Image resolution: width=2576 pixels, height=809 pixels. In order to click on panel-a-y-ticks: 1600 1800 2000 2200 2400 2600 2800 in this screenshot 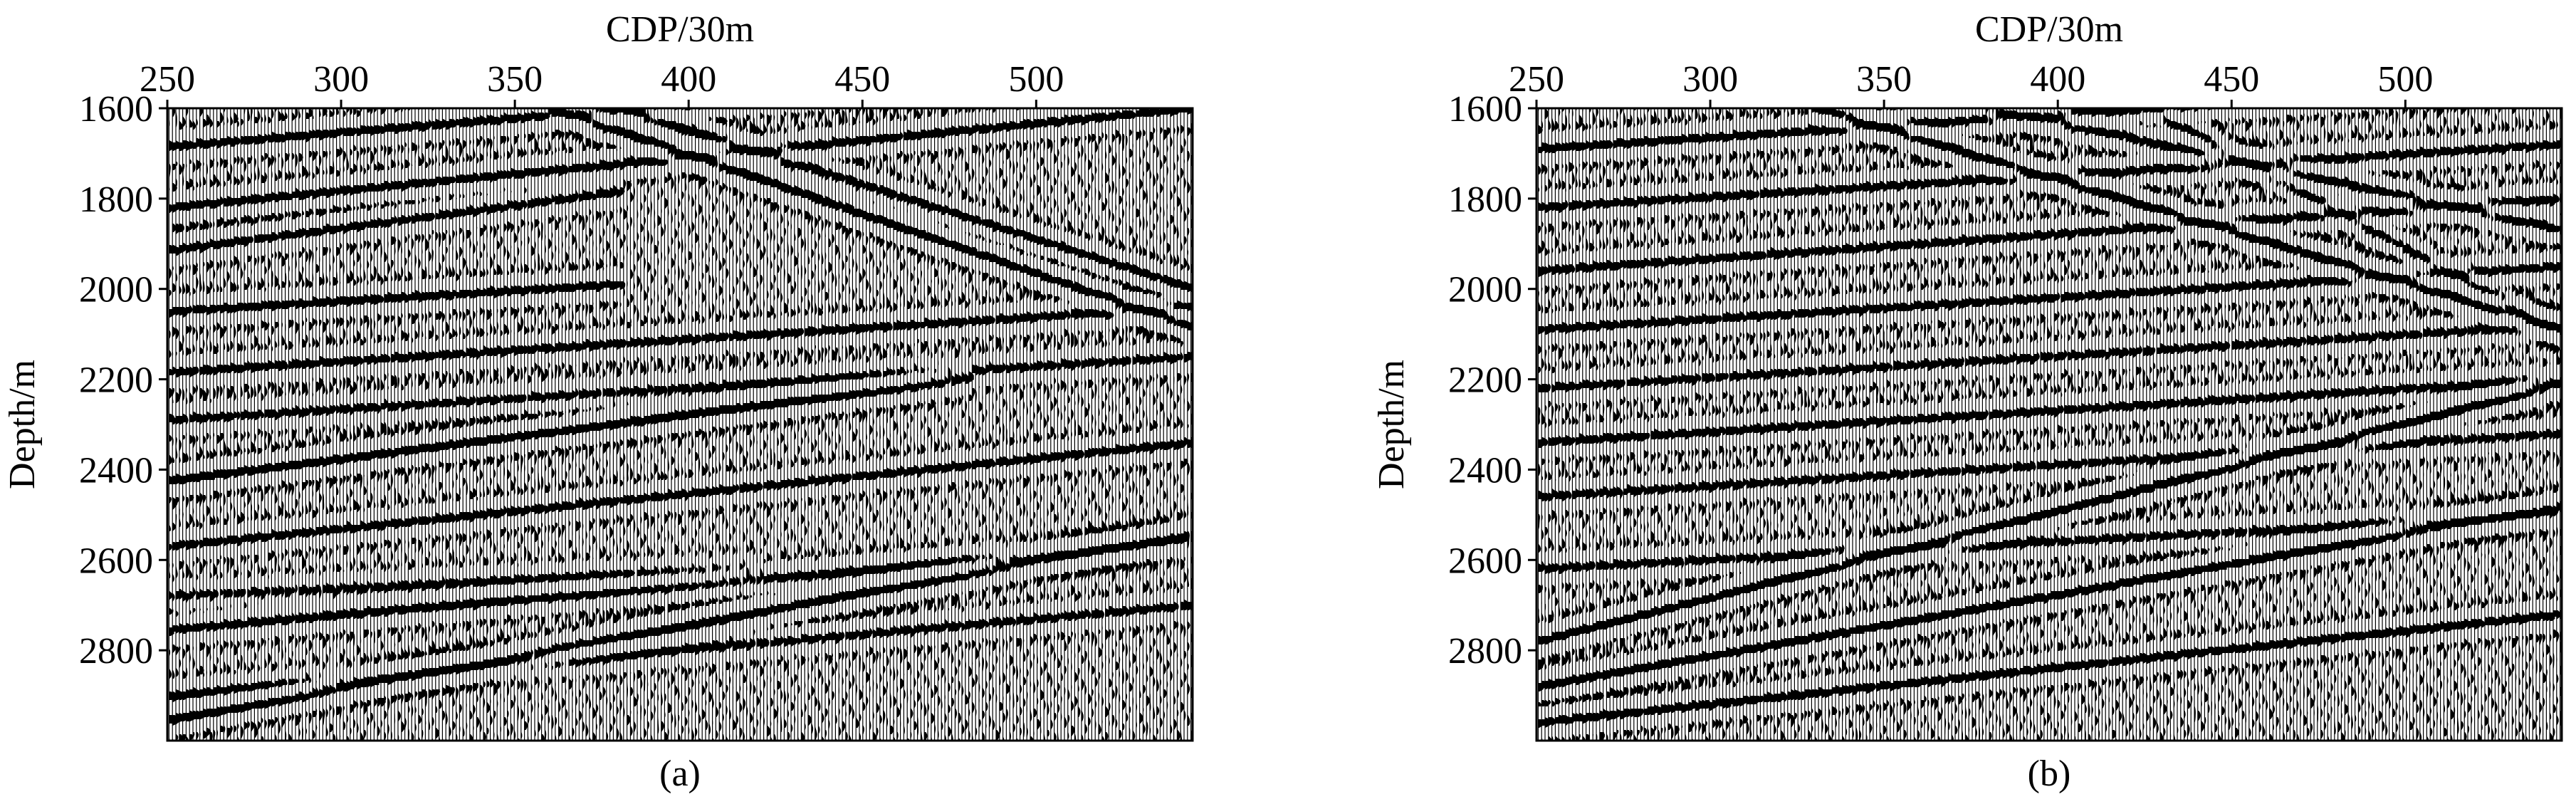, I will do `click(123, 380)`.